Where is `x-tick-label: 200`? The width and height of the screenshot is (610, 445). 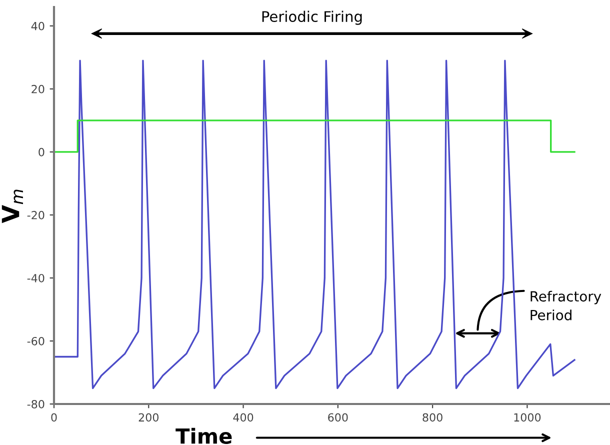 x-tick-label: 200 is located at coordinates (148, 417).